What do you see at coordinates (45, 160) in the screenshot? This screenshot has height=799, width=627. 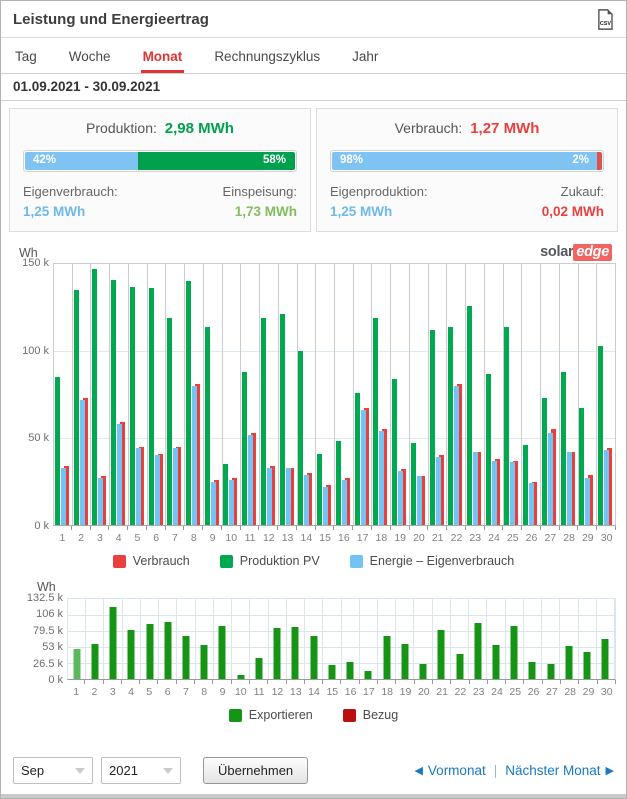 I see `production-bar-left-label: 42%` at bounding box center [45, 160].